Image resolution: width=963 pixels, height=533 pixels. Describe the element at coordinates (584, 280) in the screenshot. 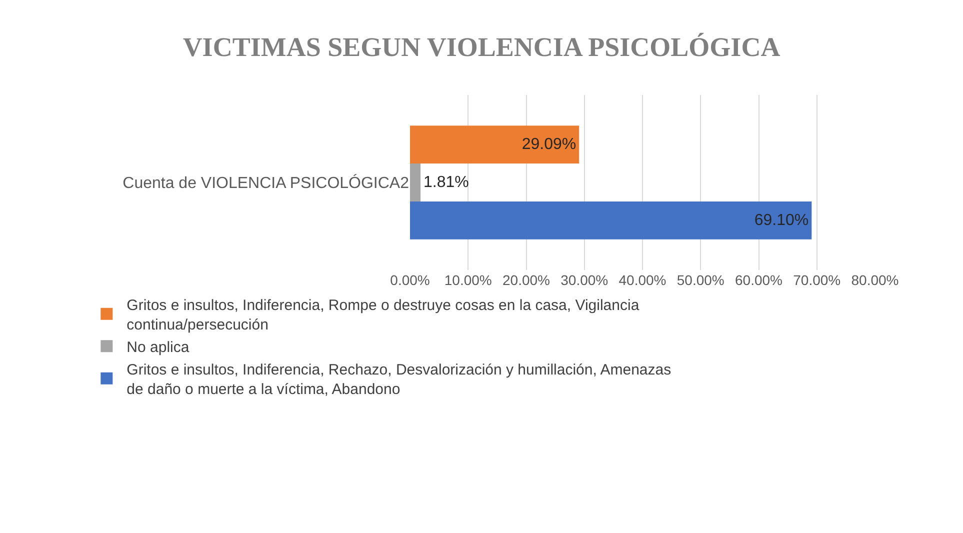

I see `x-tick-label: 30.00%` at that location.